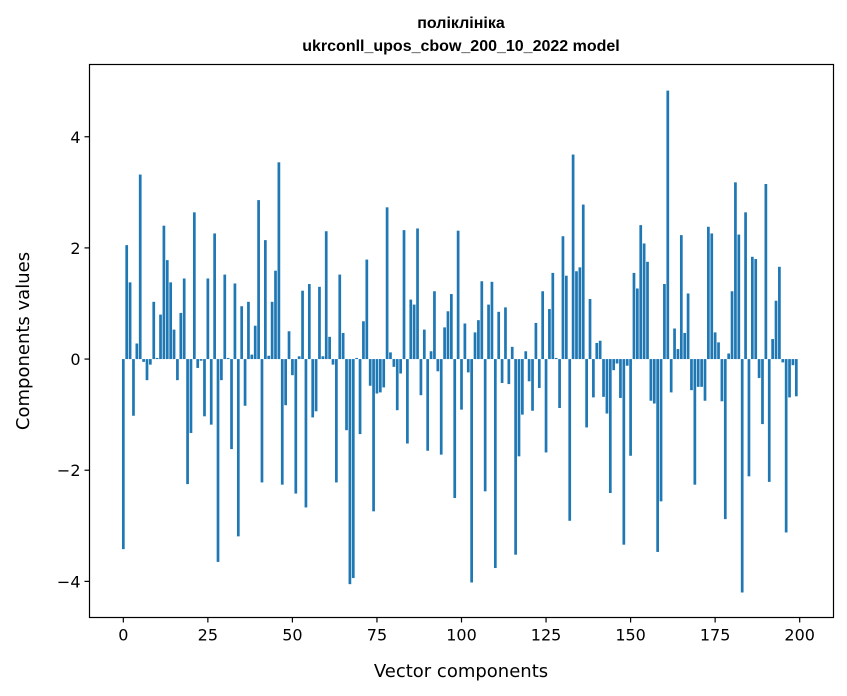 Image resolution: width=847 pixels, height=696 pixels. What do you see at coordinates (461, 671) in the screenshot?
I see `x-axis-label: Vector components` at bounding box center [461, 671].